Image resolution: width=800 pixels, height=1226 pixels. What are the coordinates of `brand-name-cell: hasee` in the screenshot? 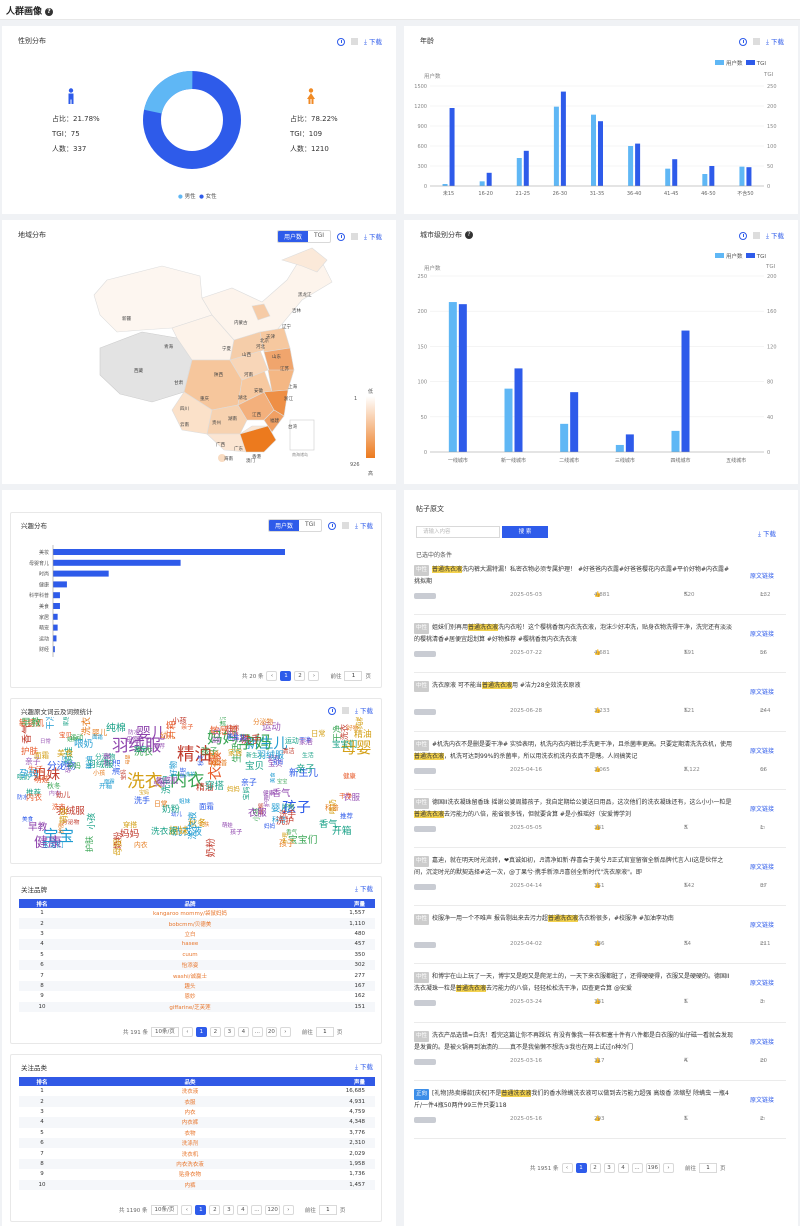 It's located at (190, 944).